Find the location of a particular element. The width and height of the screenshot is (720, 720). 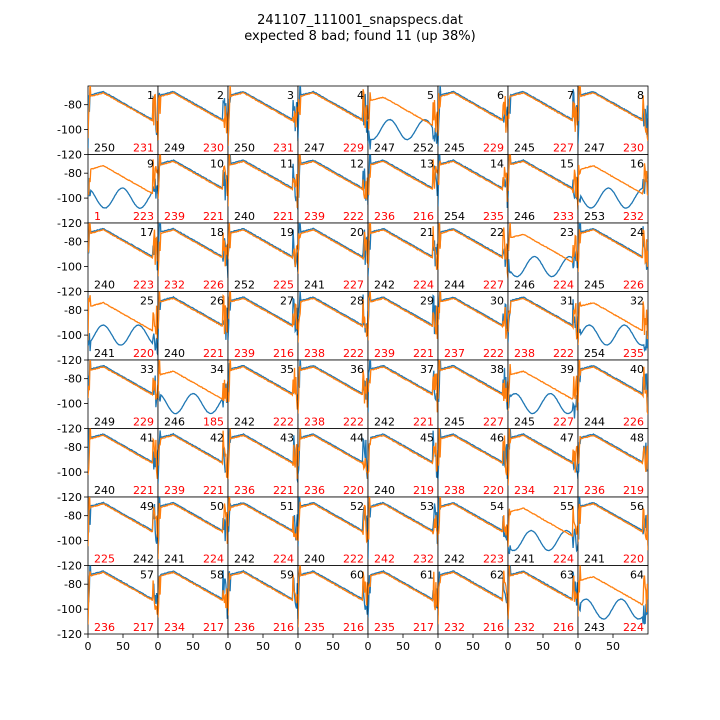

panel-56: 56 241 220 is located at coordinates (613, 531).